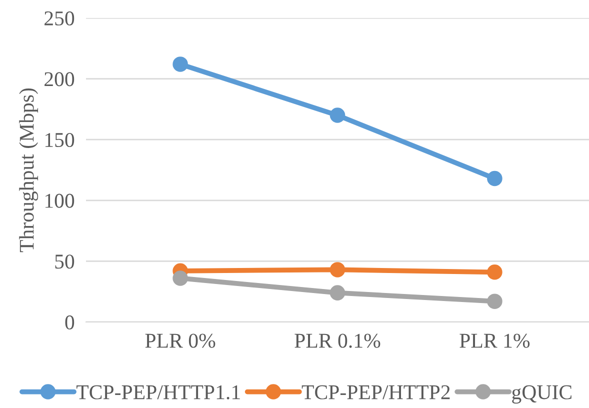  I want to click on x-tick-label: PLR 0%, so click(180, 341).